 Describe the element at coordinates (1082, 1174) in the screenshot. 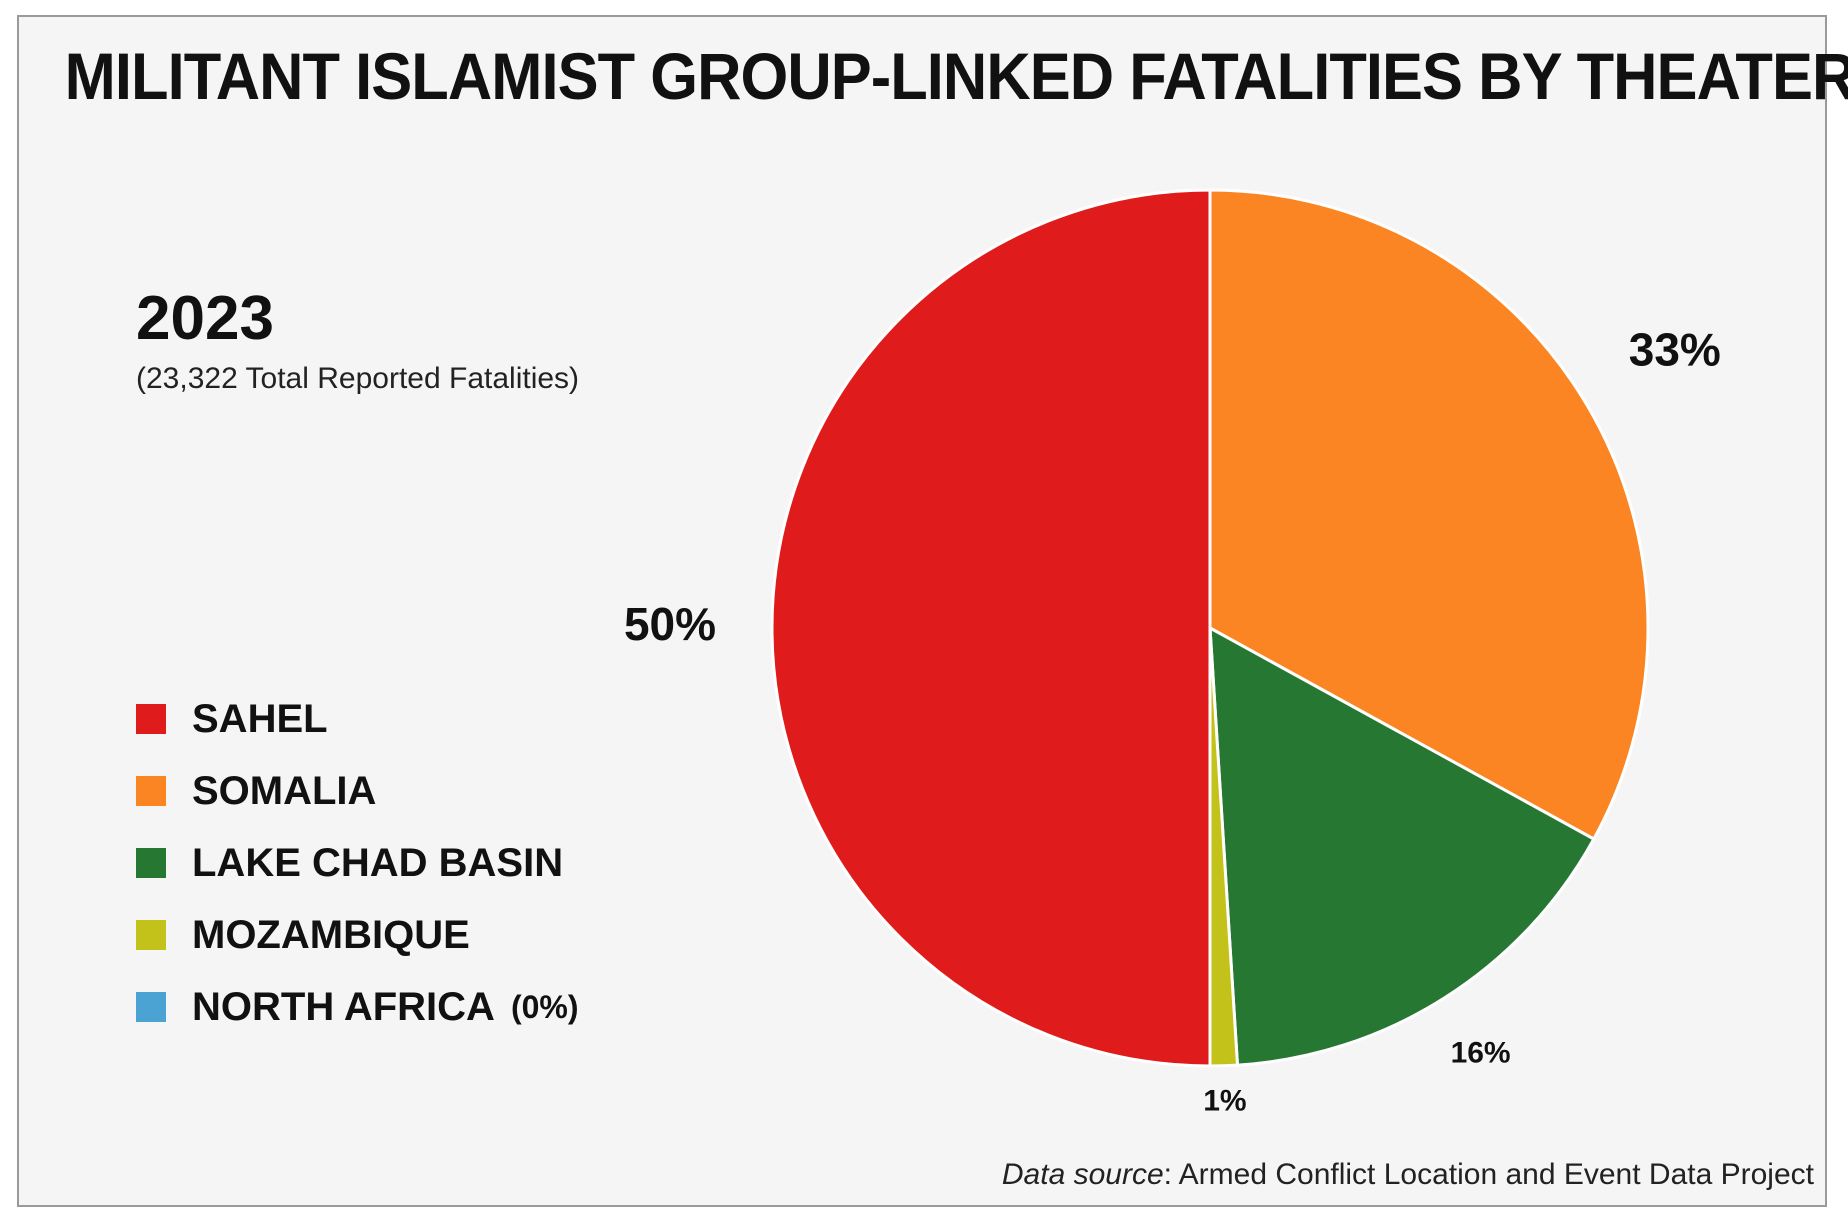

I see `data-source-label: Data source` at that location.